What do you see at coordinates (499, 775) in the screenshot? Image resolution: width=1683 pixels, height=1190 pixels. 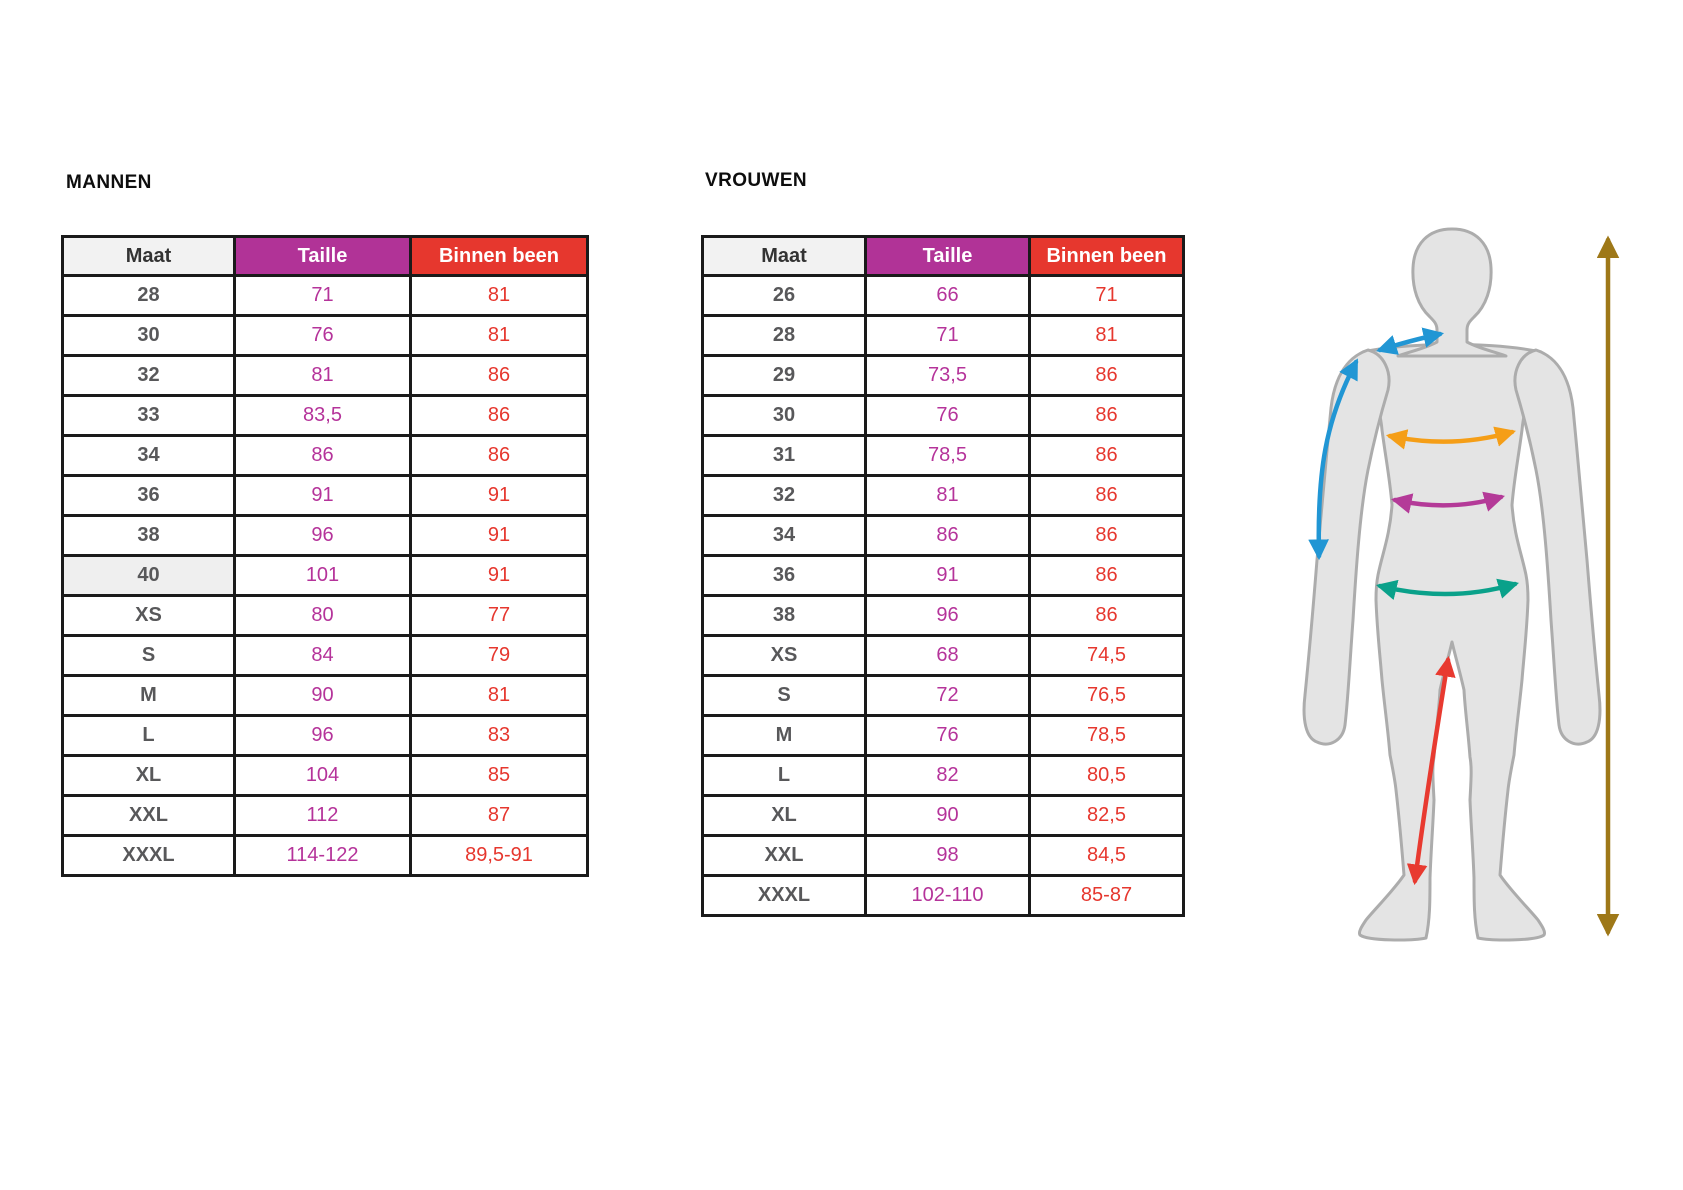 I see `binnen-been-cell: 85` at bounding box center [499, 775].